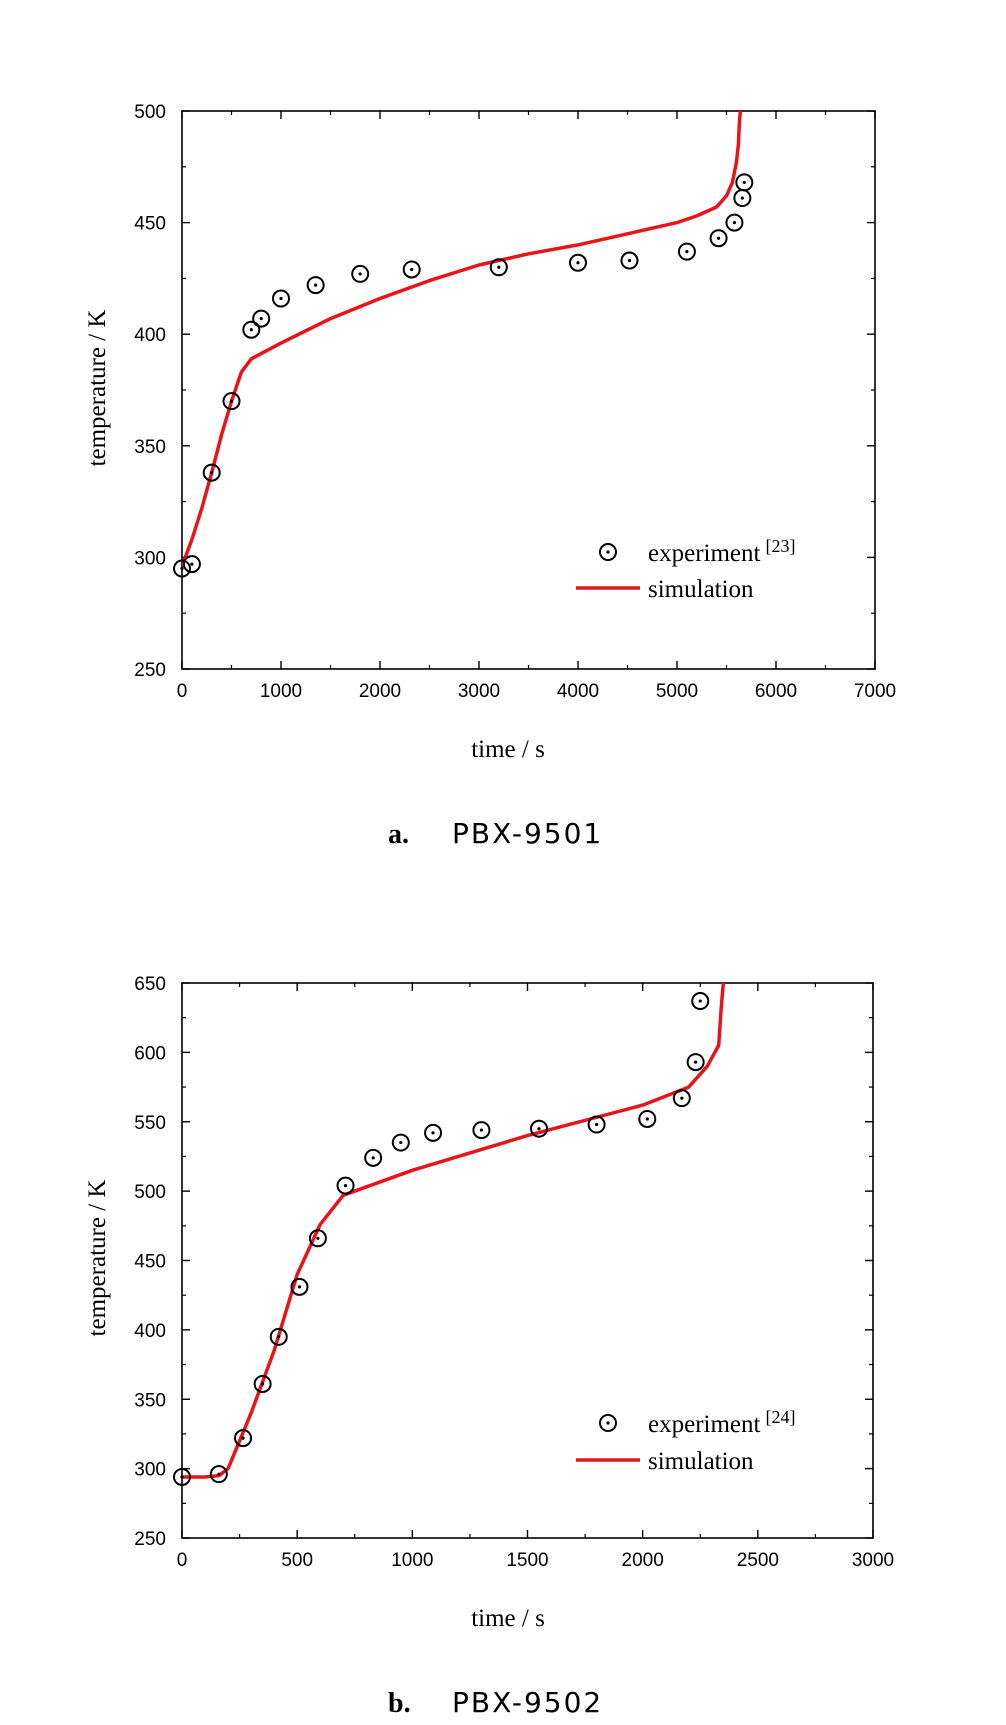 This screenshot has width=1006, height=1725. I want to click on panel-a-x-tick-label: 1000, so click(281, 691).